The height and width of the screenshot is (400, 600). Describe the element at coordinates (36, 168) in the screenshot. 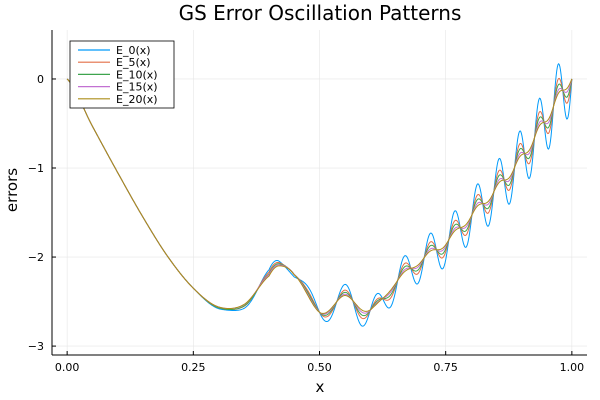

I see `y-tick-label: −1` at that location.